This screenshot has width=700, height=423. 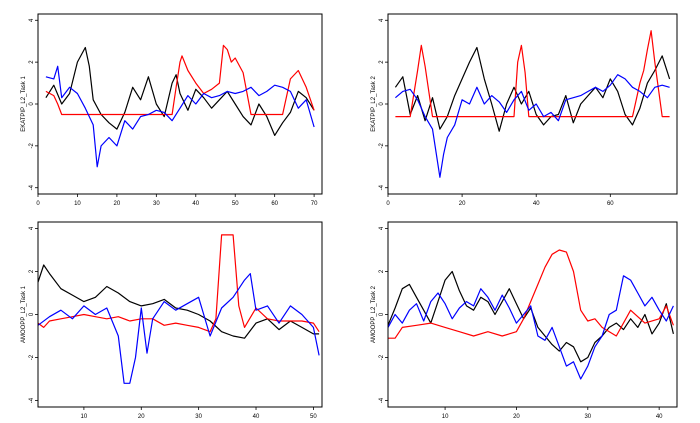 I want to click on y-axis-label: AMOOPP_L2_Task 2, so click(x=374, y=314).